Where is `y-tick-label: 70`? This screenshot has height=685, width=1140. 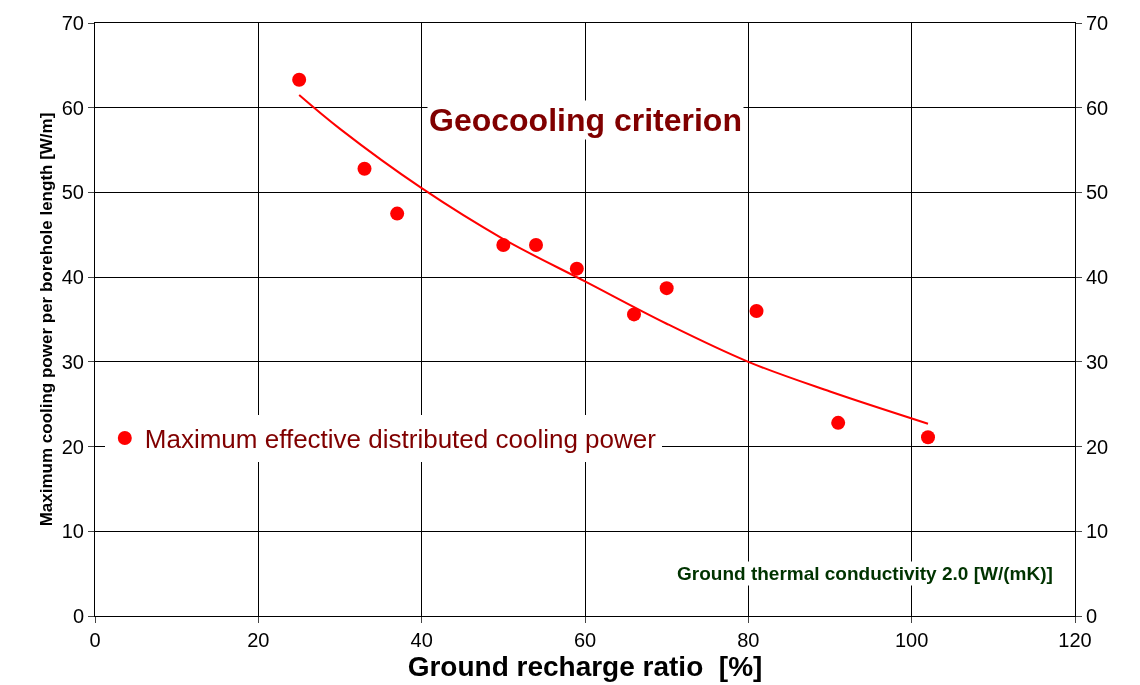 y-tick-label: 70 is located at coordinates (72, 23).